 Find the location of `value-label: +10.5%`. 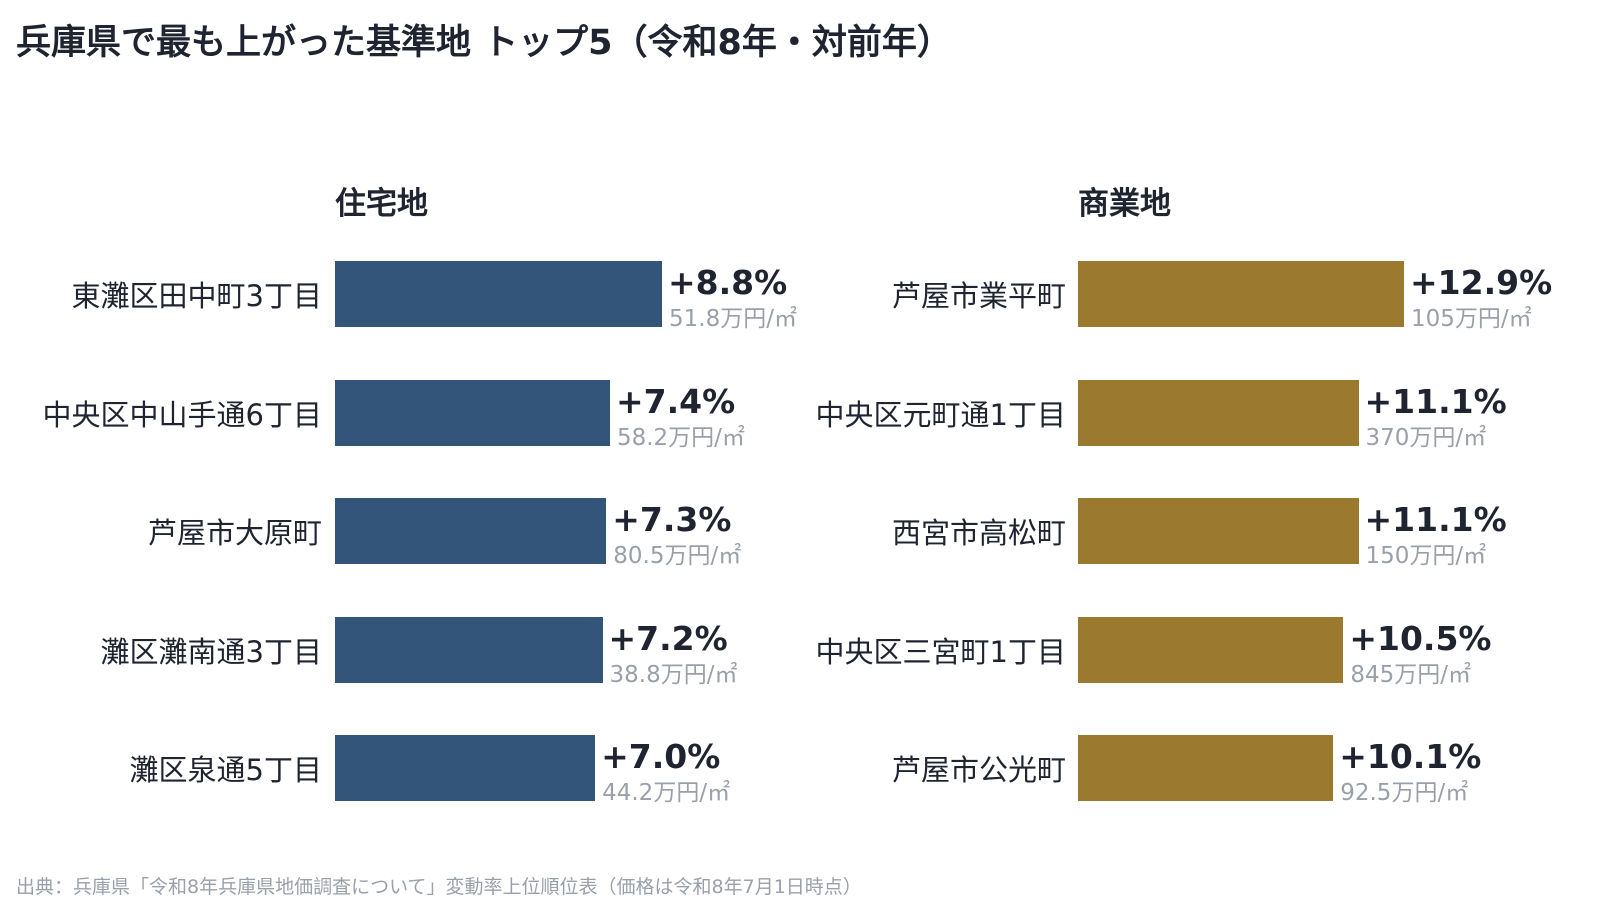

value-label: +10.5% is located at coordinates (1420, 638).